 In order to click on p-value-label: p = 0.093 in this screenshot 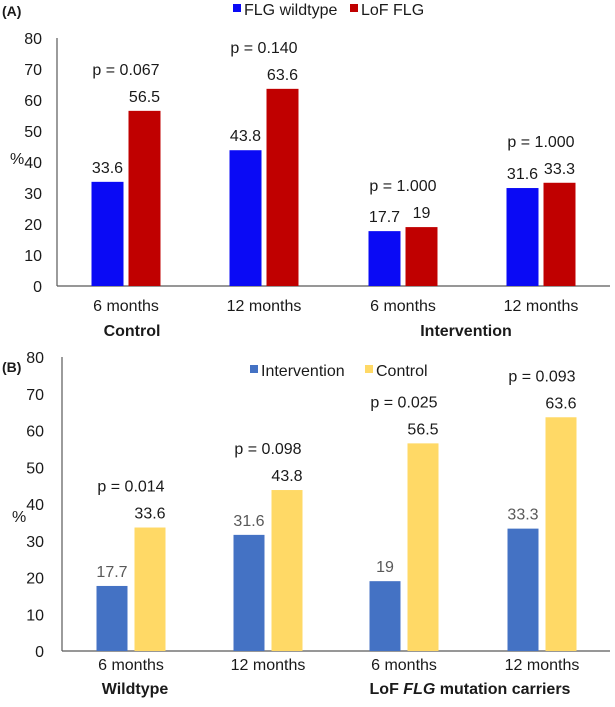, I will do `click(541, 376)`.